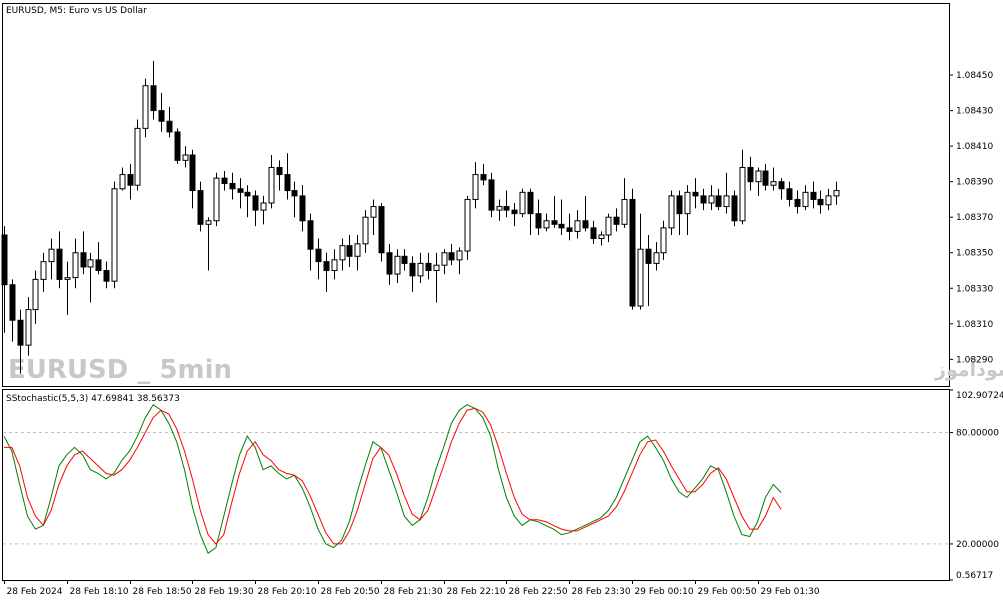 The height and width of the screenshot is (603, 1003). Describe the element at coordinates (35, 592) in the screenshot. I see `time-tick-label: 28 Feb 2024` at that location.